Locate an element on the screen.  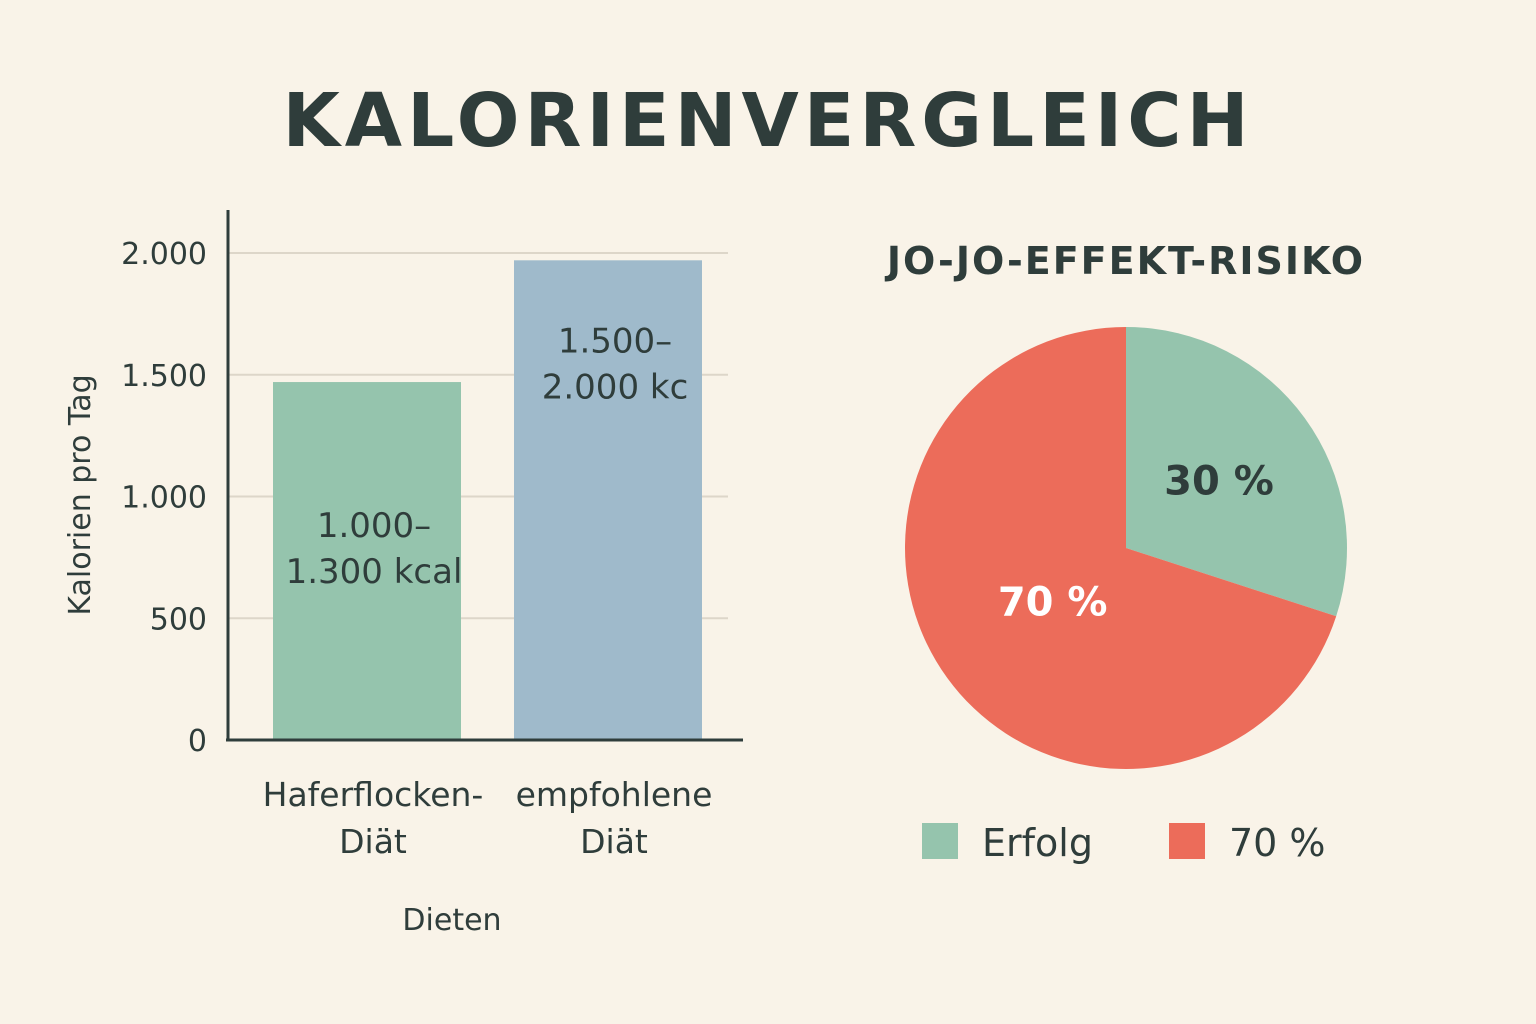
y-tick-labels: 0 500 1.000 1.500 2.000 is located at coordinates (164, 498).